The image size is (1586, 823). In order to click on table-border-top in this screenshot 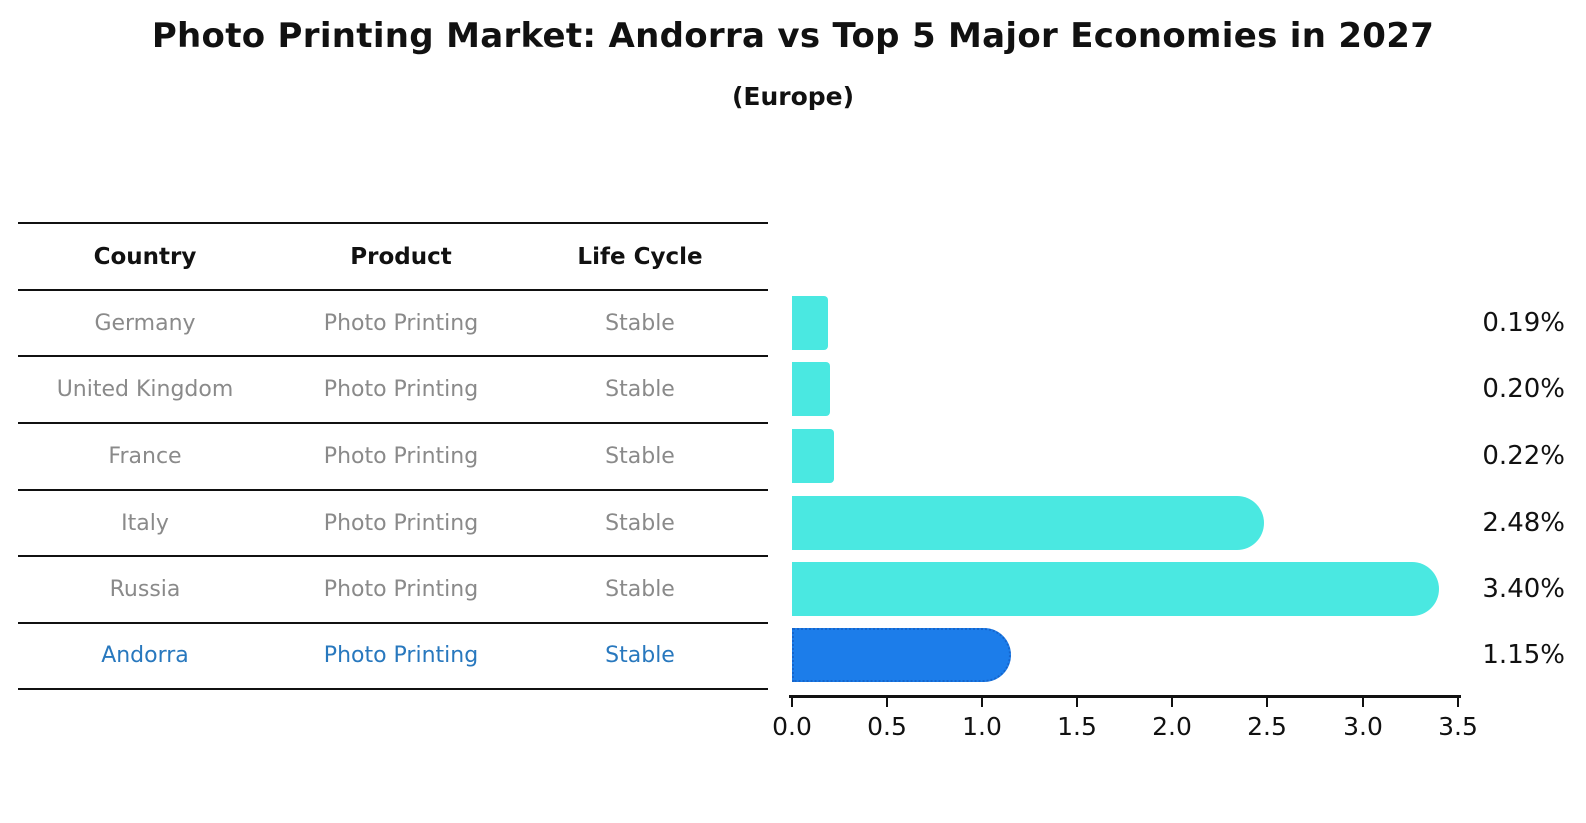, I will do `click(393, 223)`.